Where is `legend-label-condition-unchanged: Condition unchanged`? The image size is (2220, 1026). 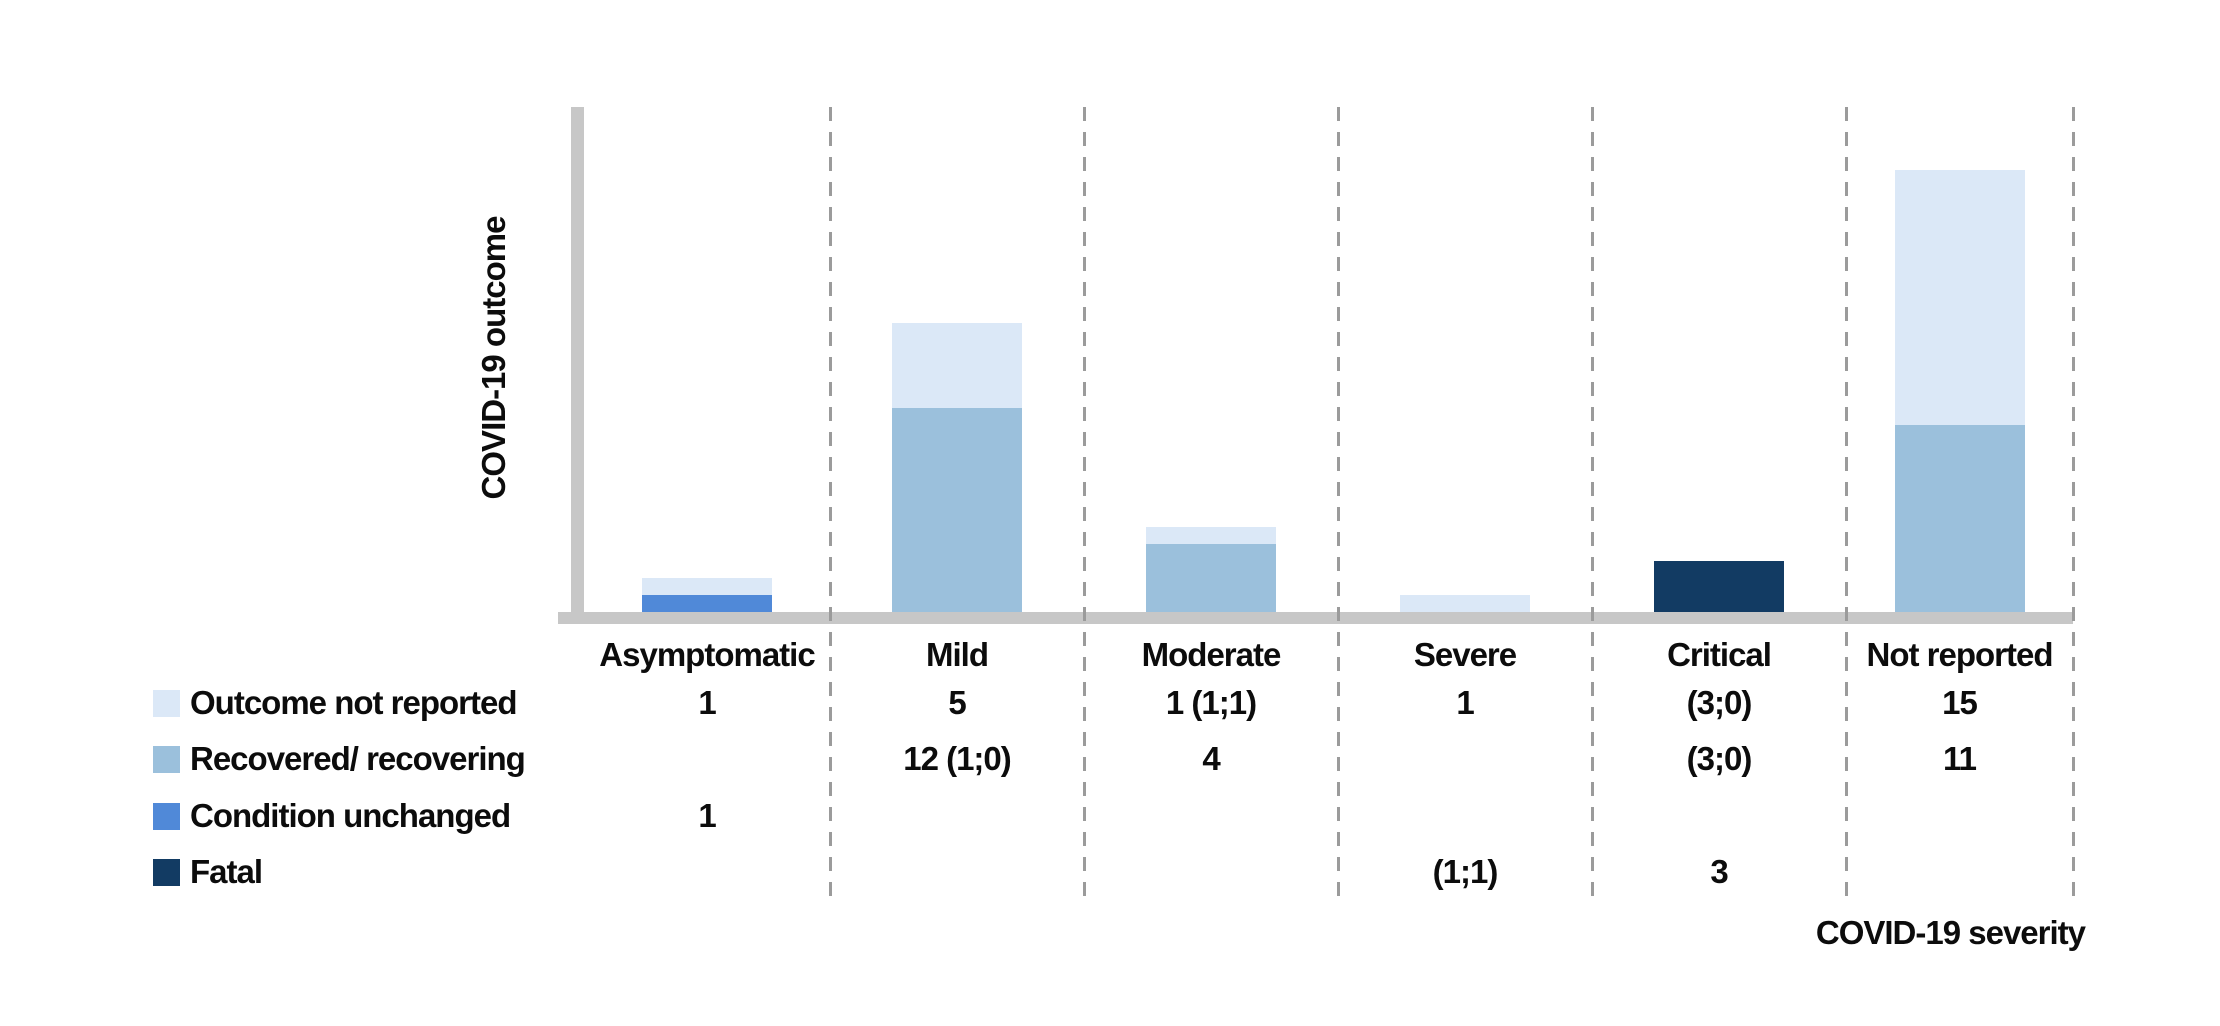 legend-label-condition-unchanged: Condition unchanged is located at coordinates (350, 815).